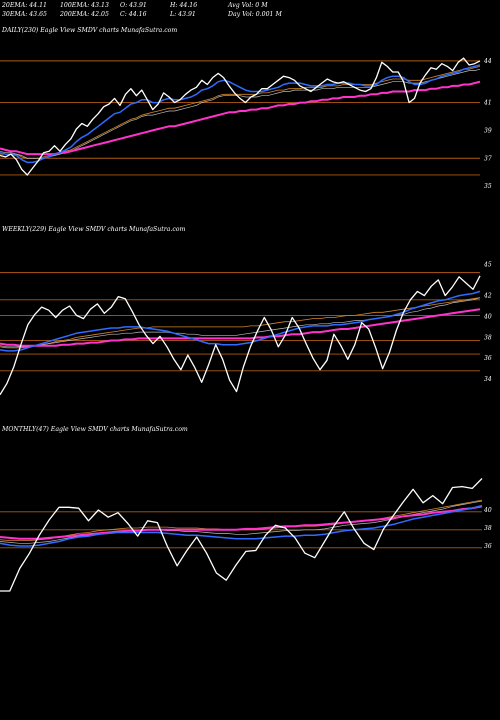 This screenshot has height=720, width=500. I want to click on y-tick-label-5: 34, so click(488, 379).